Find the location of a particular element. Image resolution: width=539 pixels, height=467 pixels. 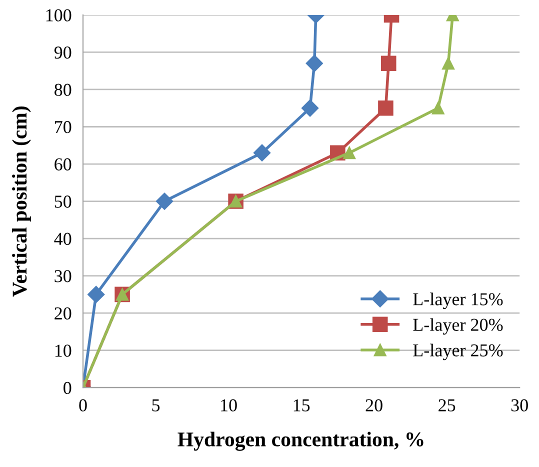

x-tick-label: 0 is located at coordinates (83, 405).